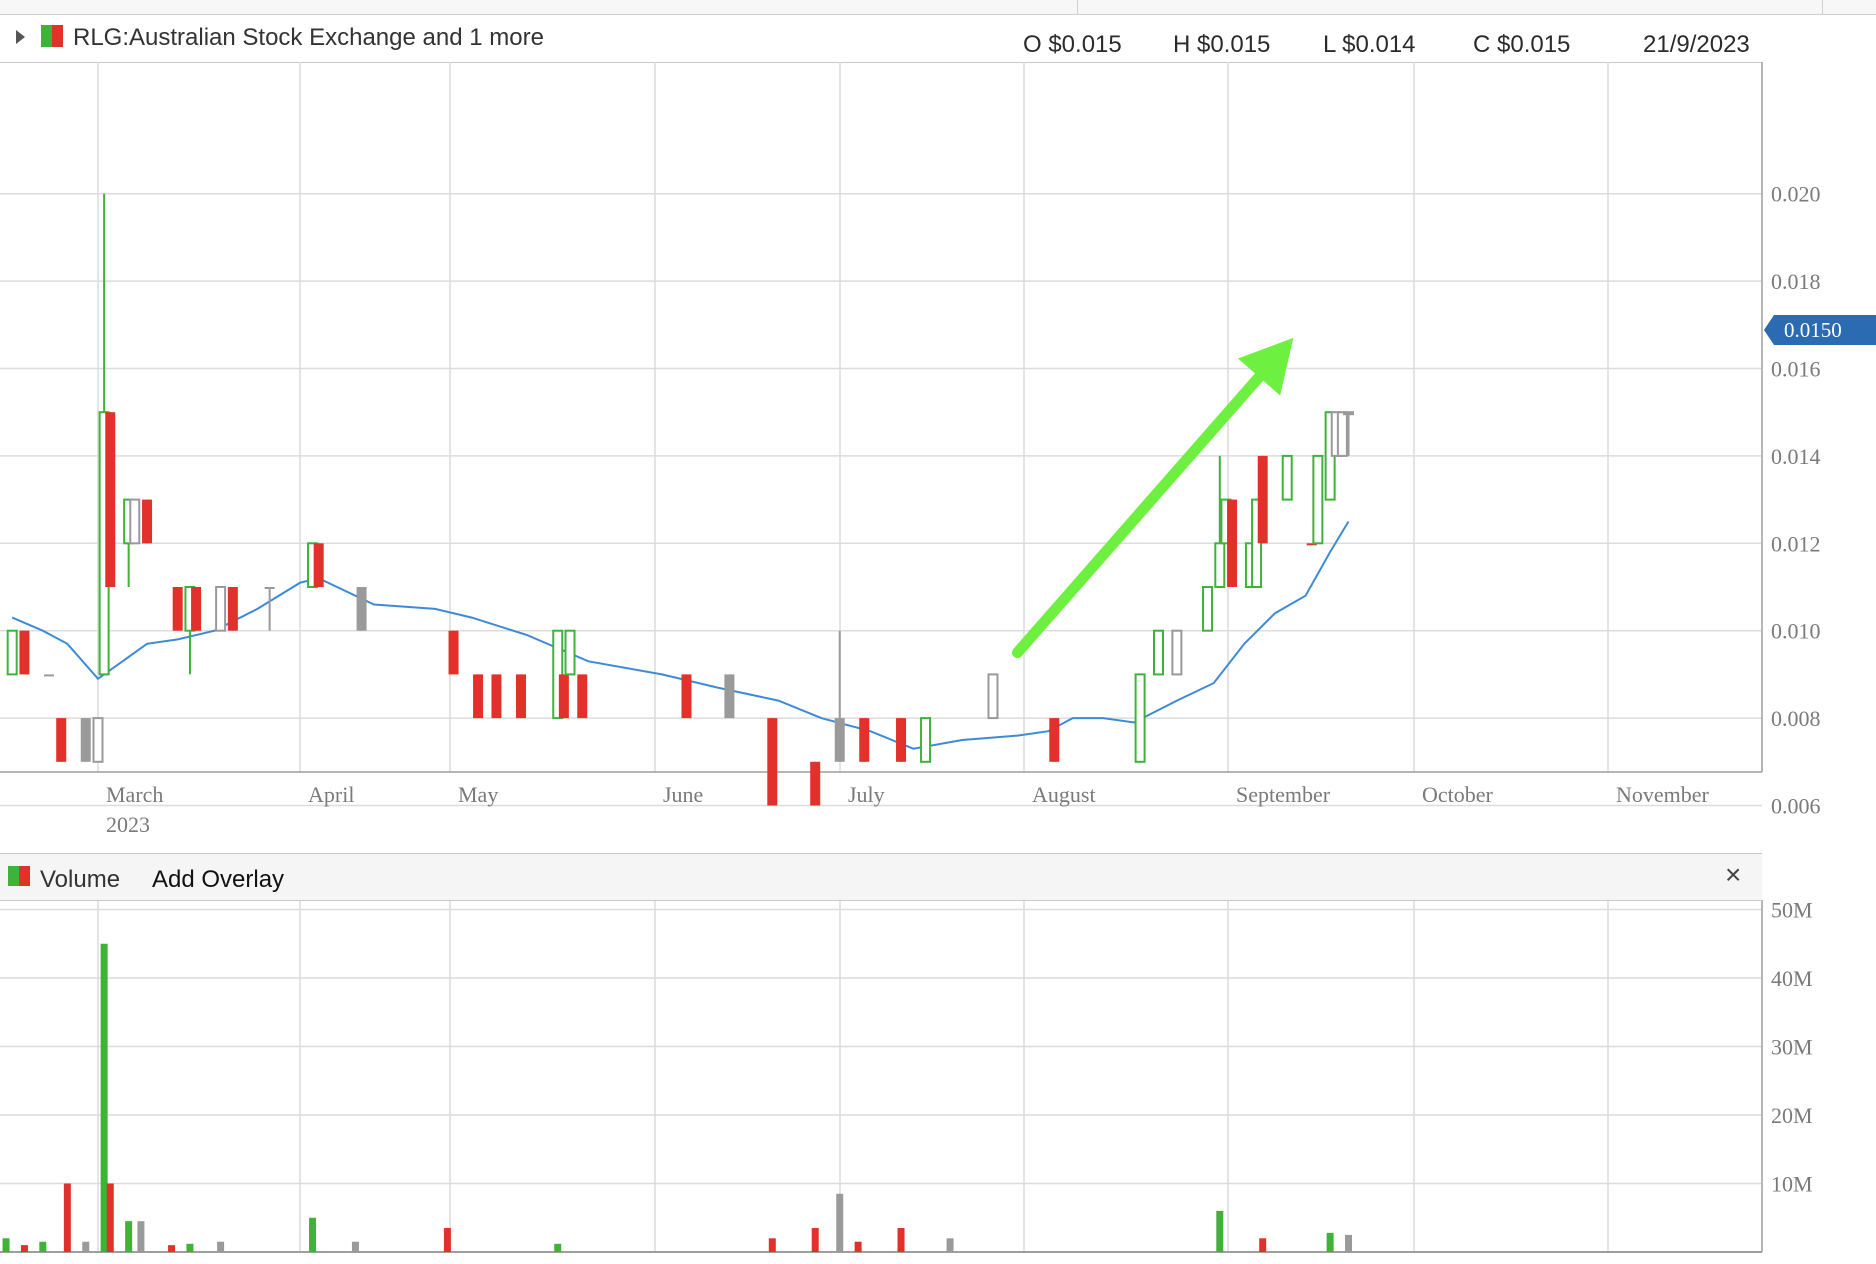 This screenshot has height=1264, width=1876. I want to click on volume-tick-label: 40M, so click(1792, 978).